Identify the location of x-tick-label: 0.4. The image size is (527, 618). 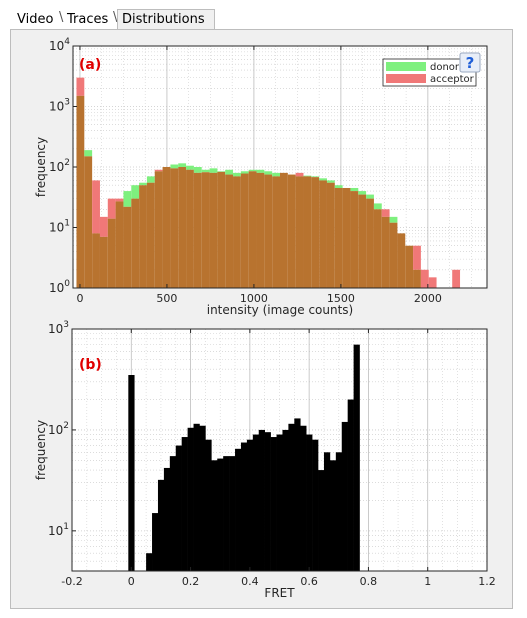
(250, 581).